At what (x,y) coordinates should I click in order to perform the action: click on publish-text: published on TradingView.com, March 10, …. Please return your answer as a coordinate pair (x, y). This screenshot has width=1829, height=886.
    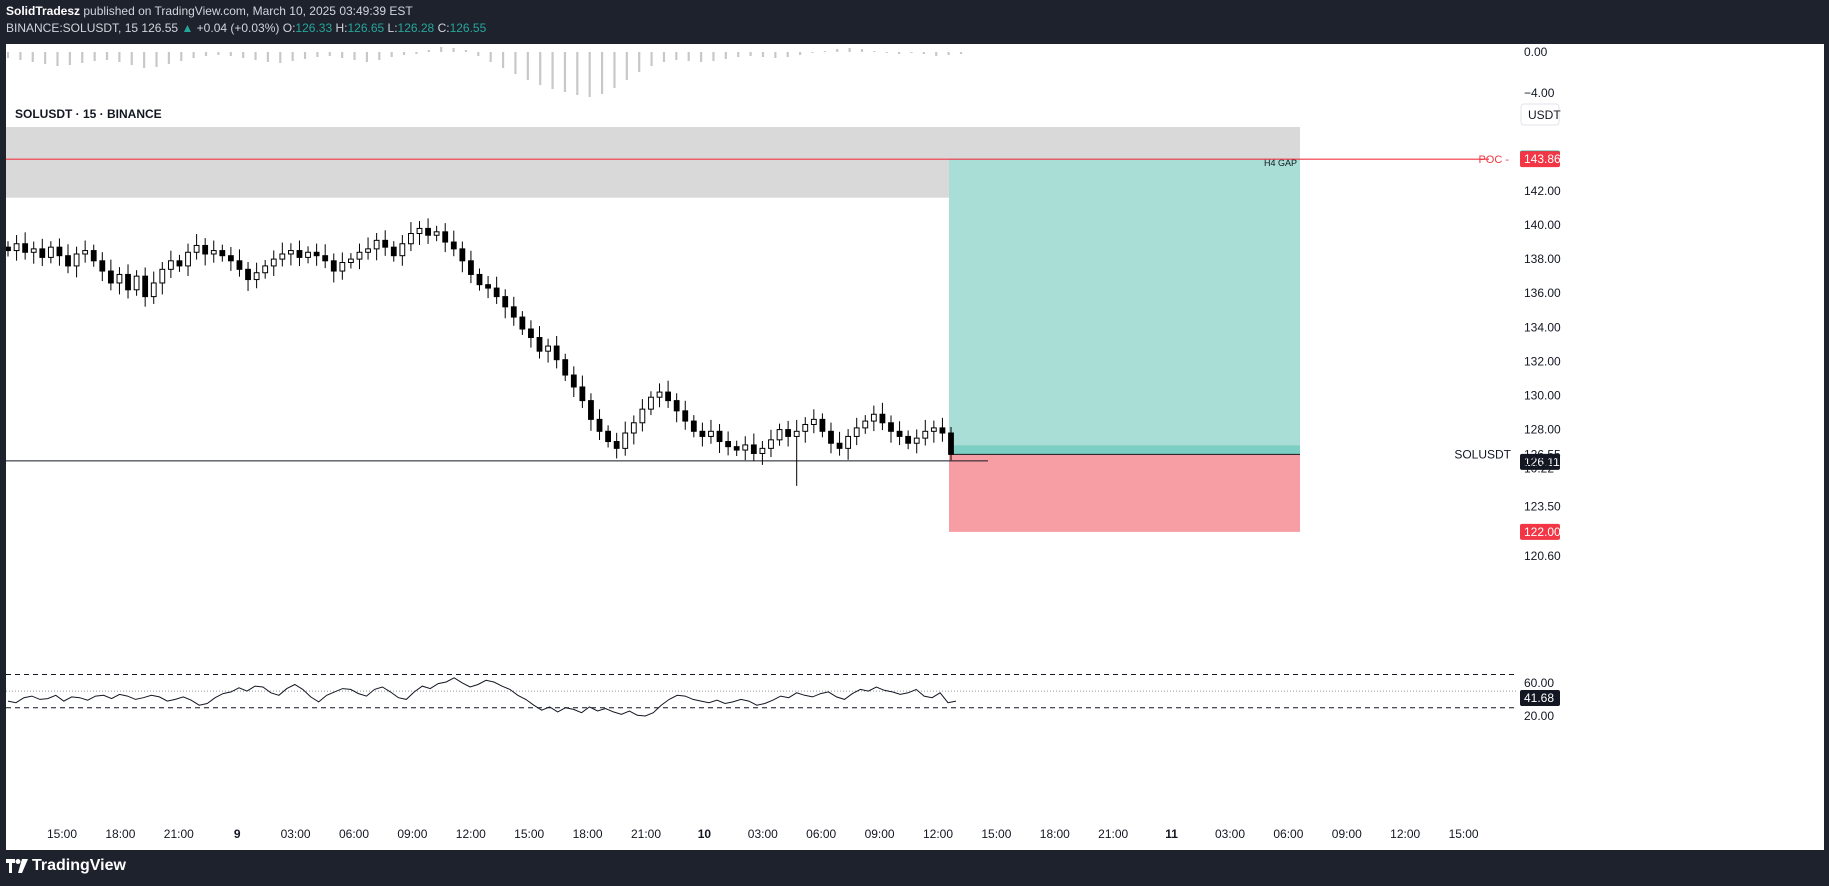
    Looking at the image, I should click on (248, 11).